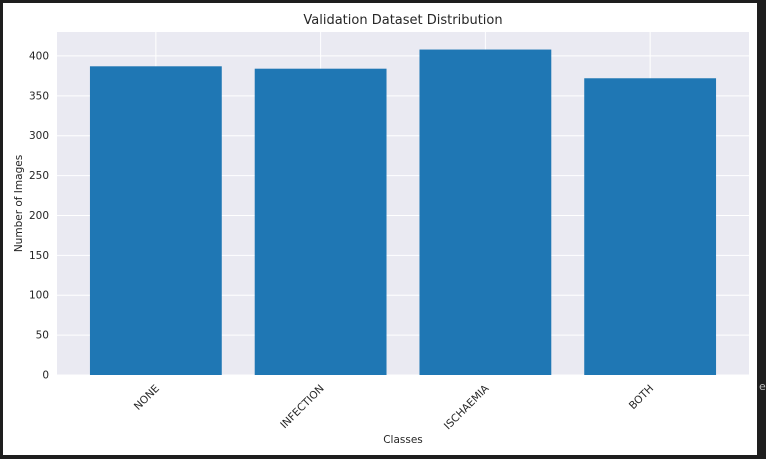 This screenshot has width=766, height=459. I want to click on y-tick-label: 150, so click(39, 256).